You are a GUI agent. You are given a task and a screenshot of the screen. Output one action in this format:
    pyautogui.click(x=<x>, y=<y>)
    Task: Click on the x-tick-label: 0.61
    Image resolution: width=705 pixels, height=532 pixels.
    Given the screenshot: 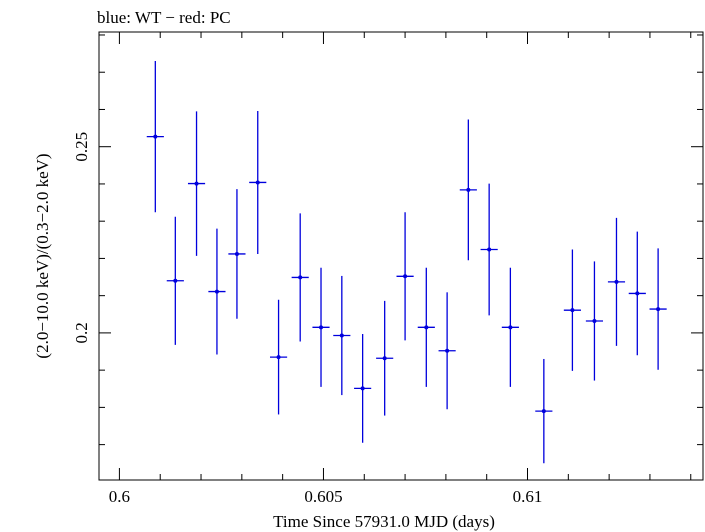 What is the action you would take?
    pyautogui.click(x=528, y=496)
    